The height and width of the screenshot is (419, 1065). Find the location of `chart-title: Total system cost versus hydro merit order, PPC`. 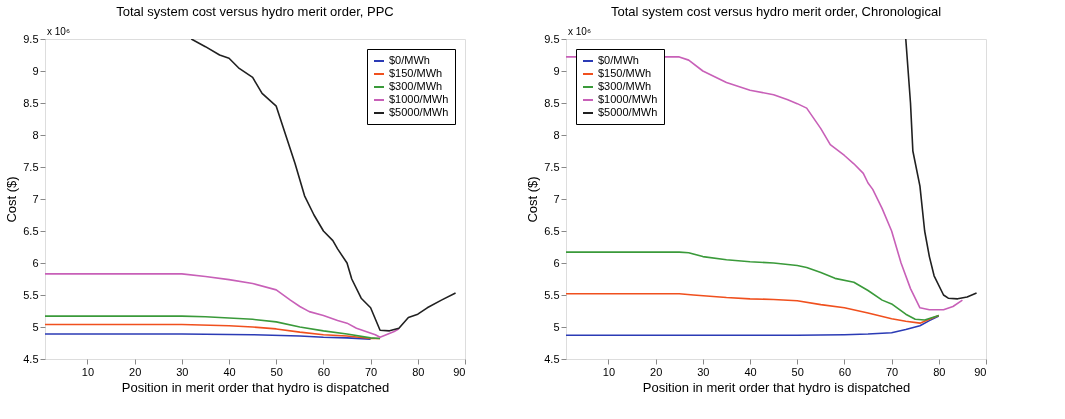

chart-title: Total system cost versus hydro merit order, PPC is located at coordinates (255, 11).